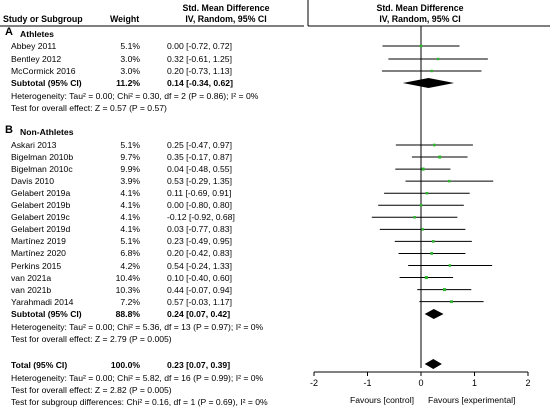 Image resolution: width=550 pixels, height=411 pixels. I want to click on study-name: van 2021b, so click(31, 289).